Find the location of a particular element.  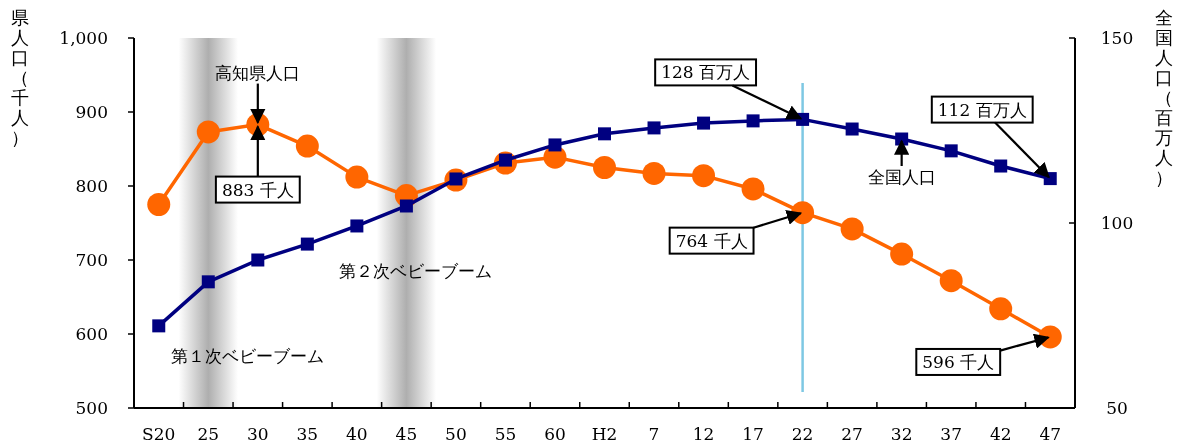

annotation: 764 千人 is located at coordinates (711, 240).